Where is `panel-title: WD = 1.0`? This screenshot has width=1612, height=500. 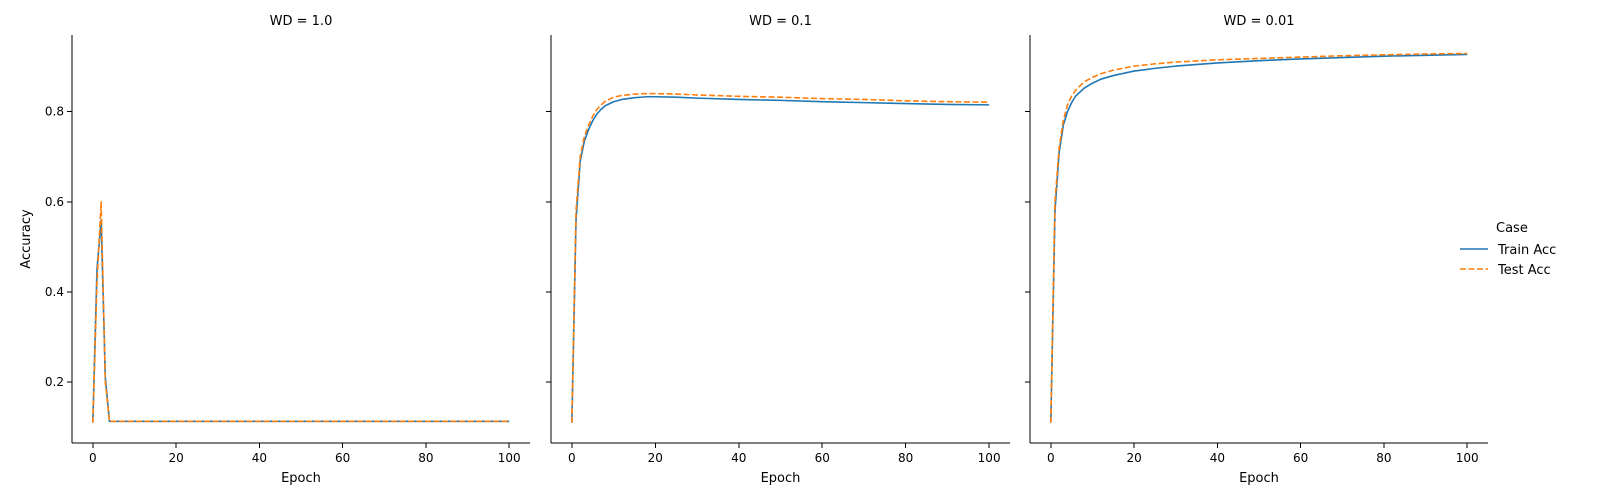
panel-title: WD = 1.0 is located at coordinates (301, 21).